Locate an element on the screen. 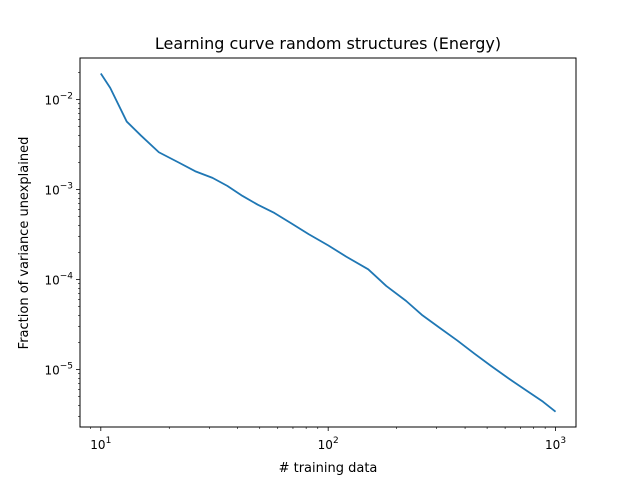  x-axis-label: # training data is located at coordinates (328, 468).